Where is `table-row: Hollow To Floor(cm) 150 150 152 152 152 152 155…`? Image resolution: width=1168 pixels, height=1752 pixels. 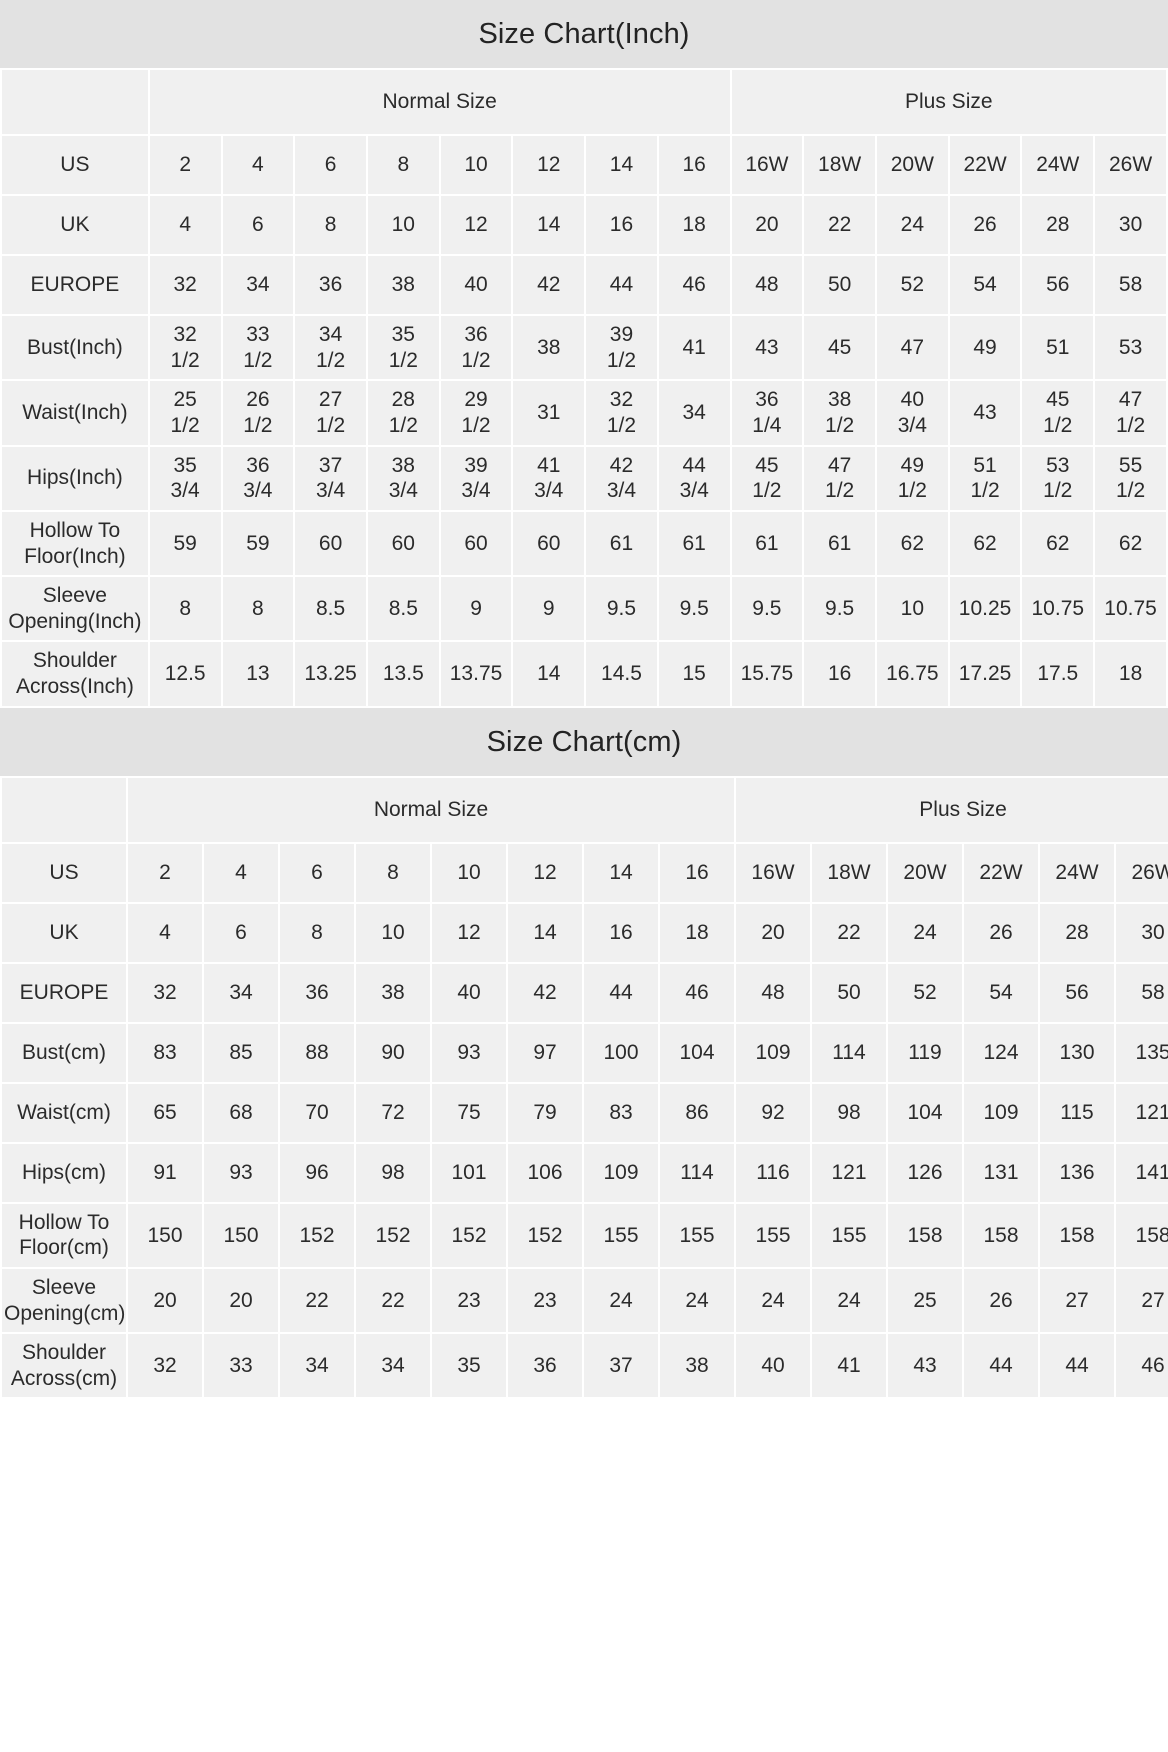
table-row: Hollow To Floor(cm) 150 150 152 152 152 152 155… is located at coordinates (585, 1235).